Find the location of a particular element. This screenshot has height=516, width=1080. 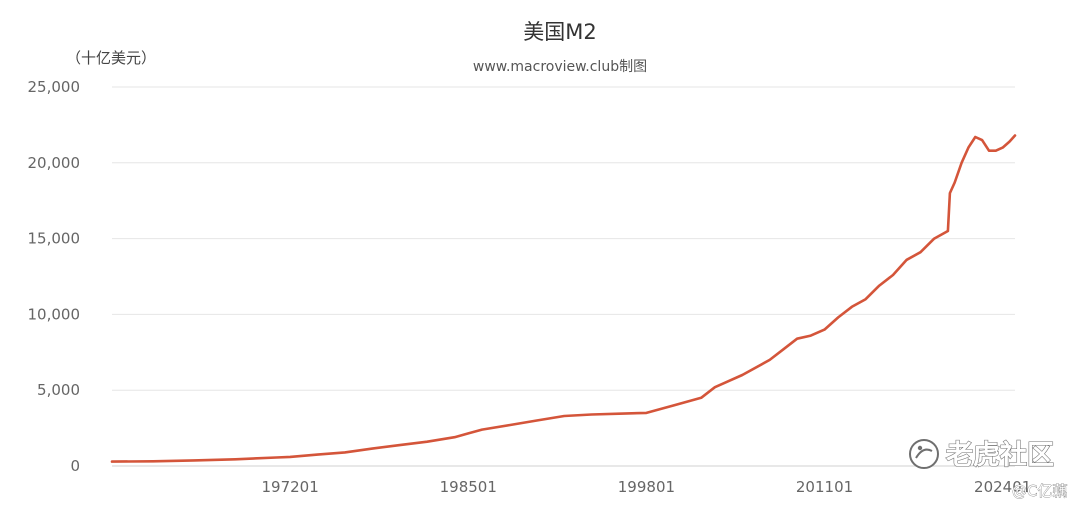

watermark: 老虎社区 @C亿藕 is located at coordinates (988, 469).